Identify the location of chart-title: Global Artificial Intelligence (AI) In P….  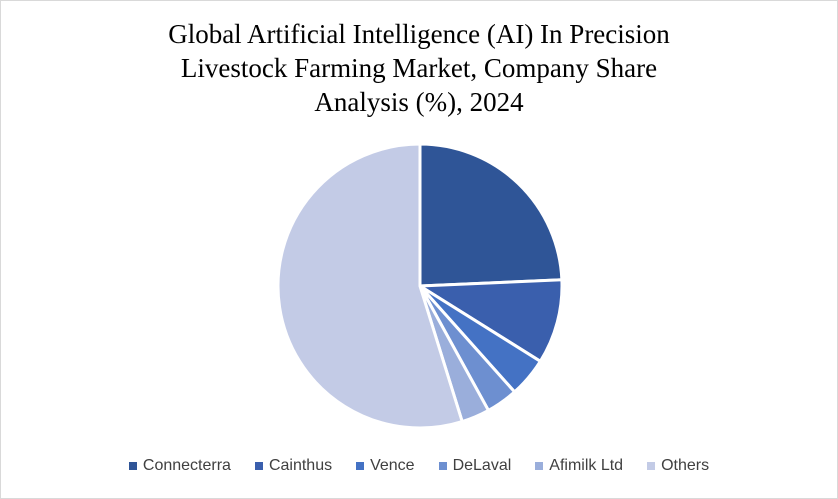
(419, 68).